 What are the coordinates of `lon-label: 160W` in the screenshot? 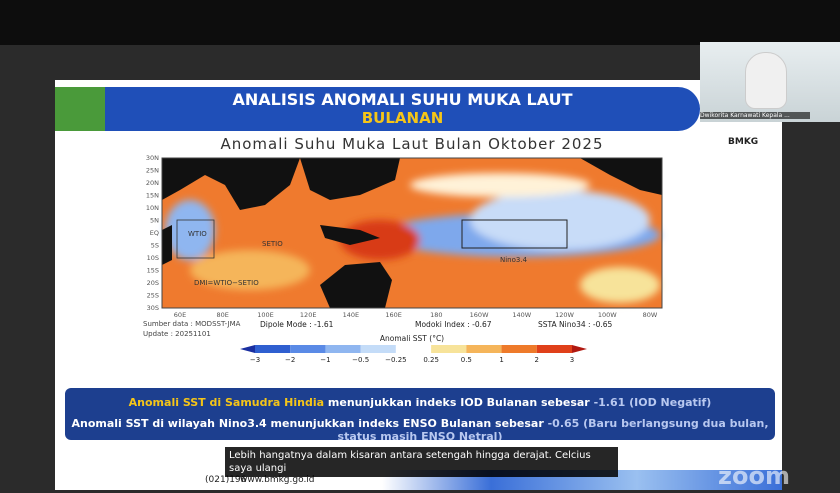 It's located at (479, 315).